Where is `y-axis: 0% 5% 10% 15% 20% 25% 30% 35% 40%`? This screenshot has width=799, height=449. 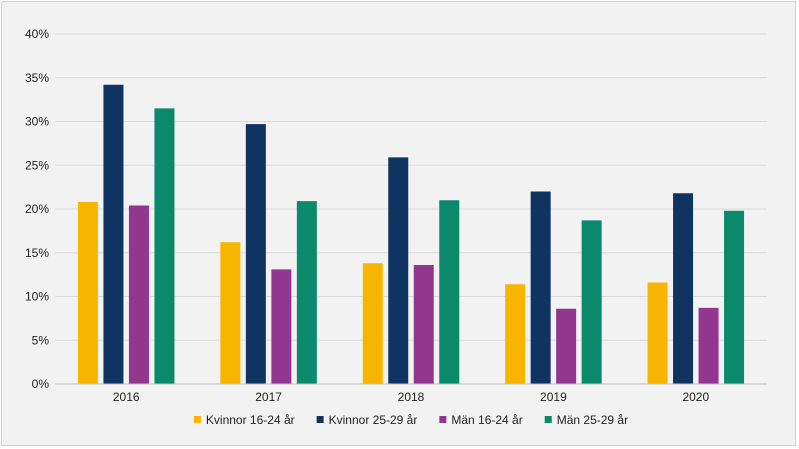 y-axis: 0% 5% 10% 15% 20% 25% 30% 35% 40% is located at coordinates (37, 209).